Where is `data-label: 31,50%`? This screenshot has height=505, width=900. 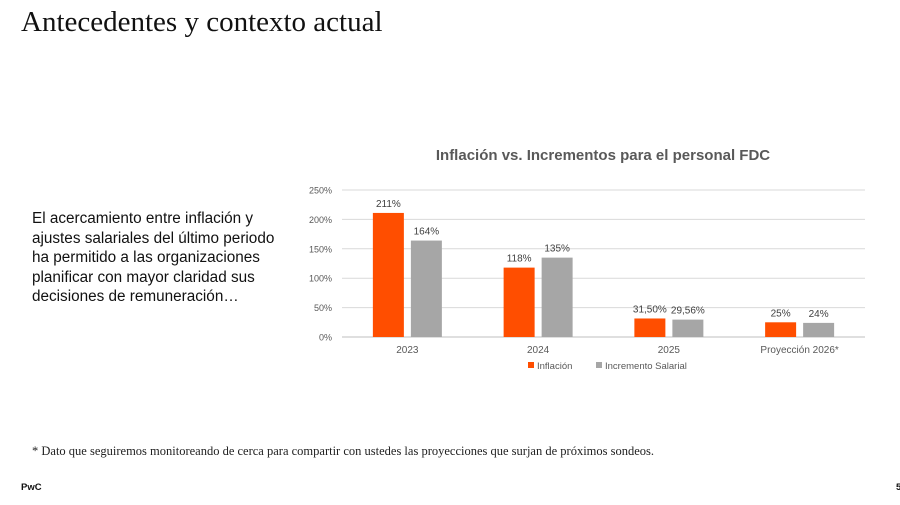 data-label: 31,50% is located at coordinates (650, 309).